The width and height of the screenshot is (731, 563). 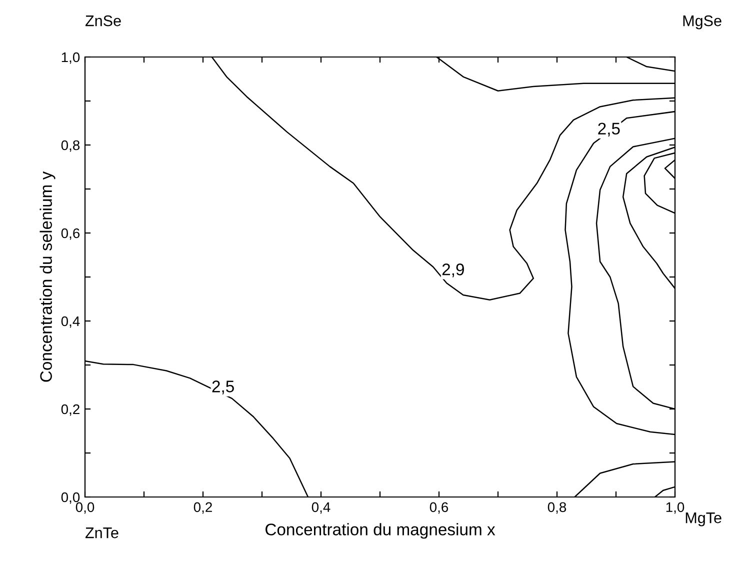 What do you see at coordinates (70, 322) in the screenshot?
I see `y-tick-label: 0,4` at bounding box center [70, 322].